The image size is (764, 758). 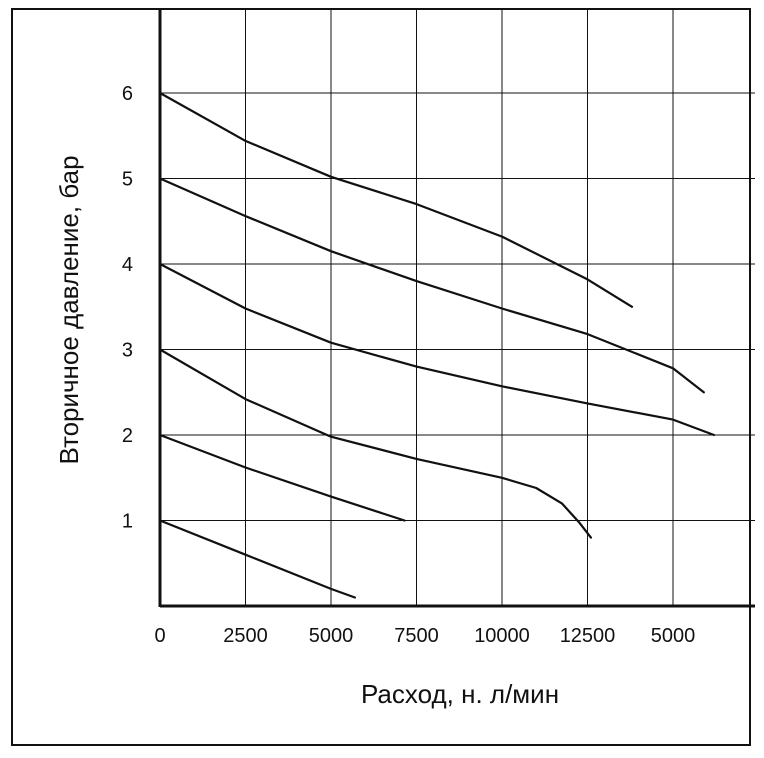 I want to click on x-axis-title: Расход, н. л/мин, so click(x=460, y=694).